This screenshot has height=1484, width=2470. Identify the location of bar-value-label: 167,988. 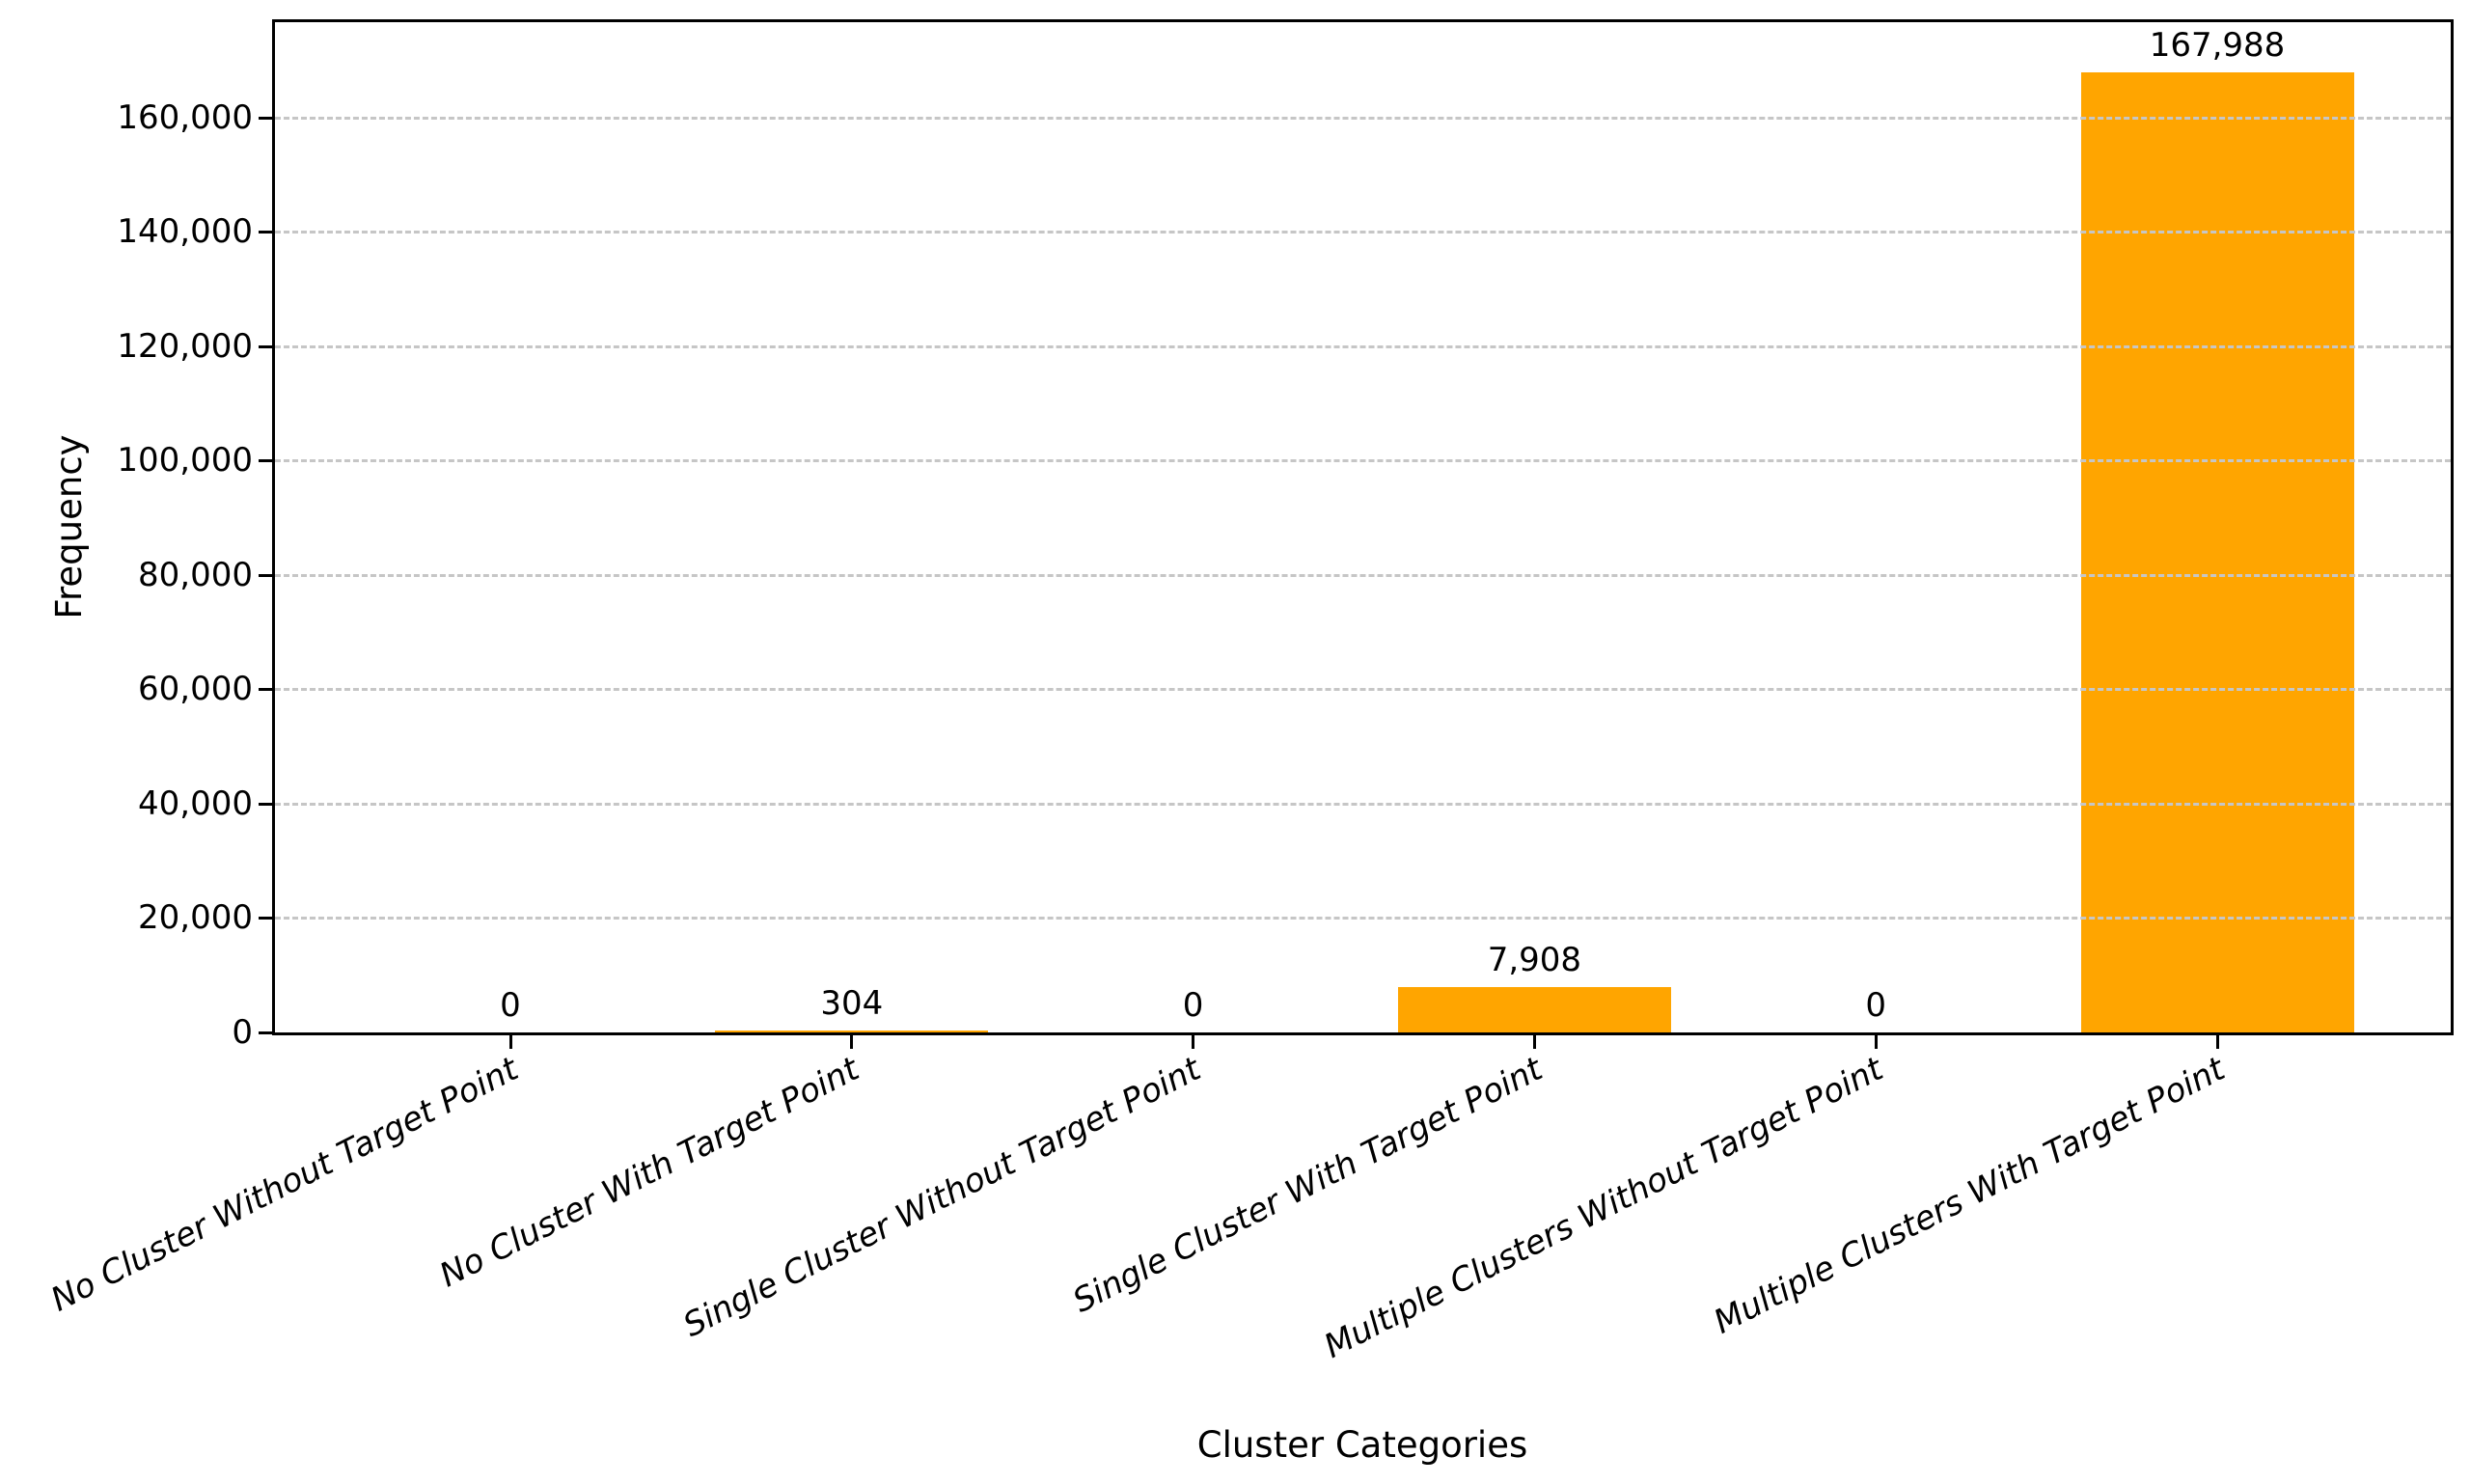
(2217, 45).